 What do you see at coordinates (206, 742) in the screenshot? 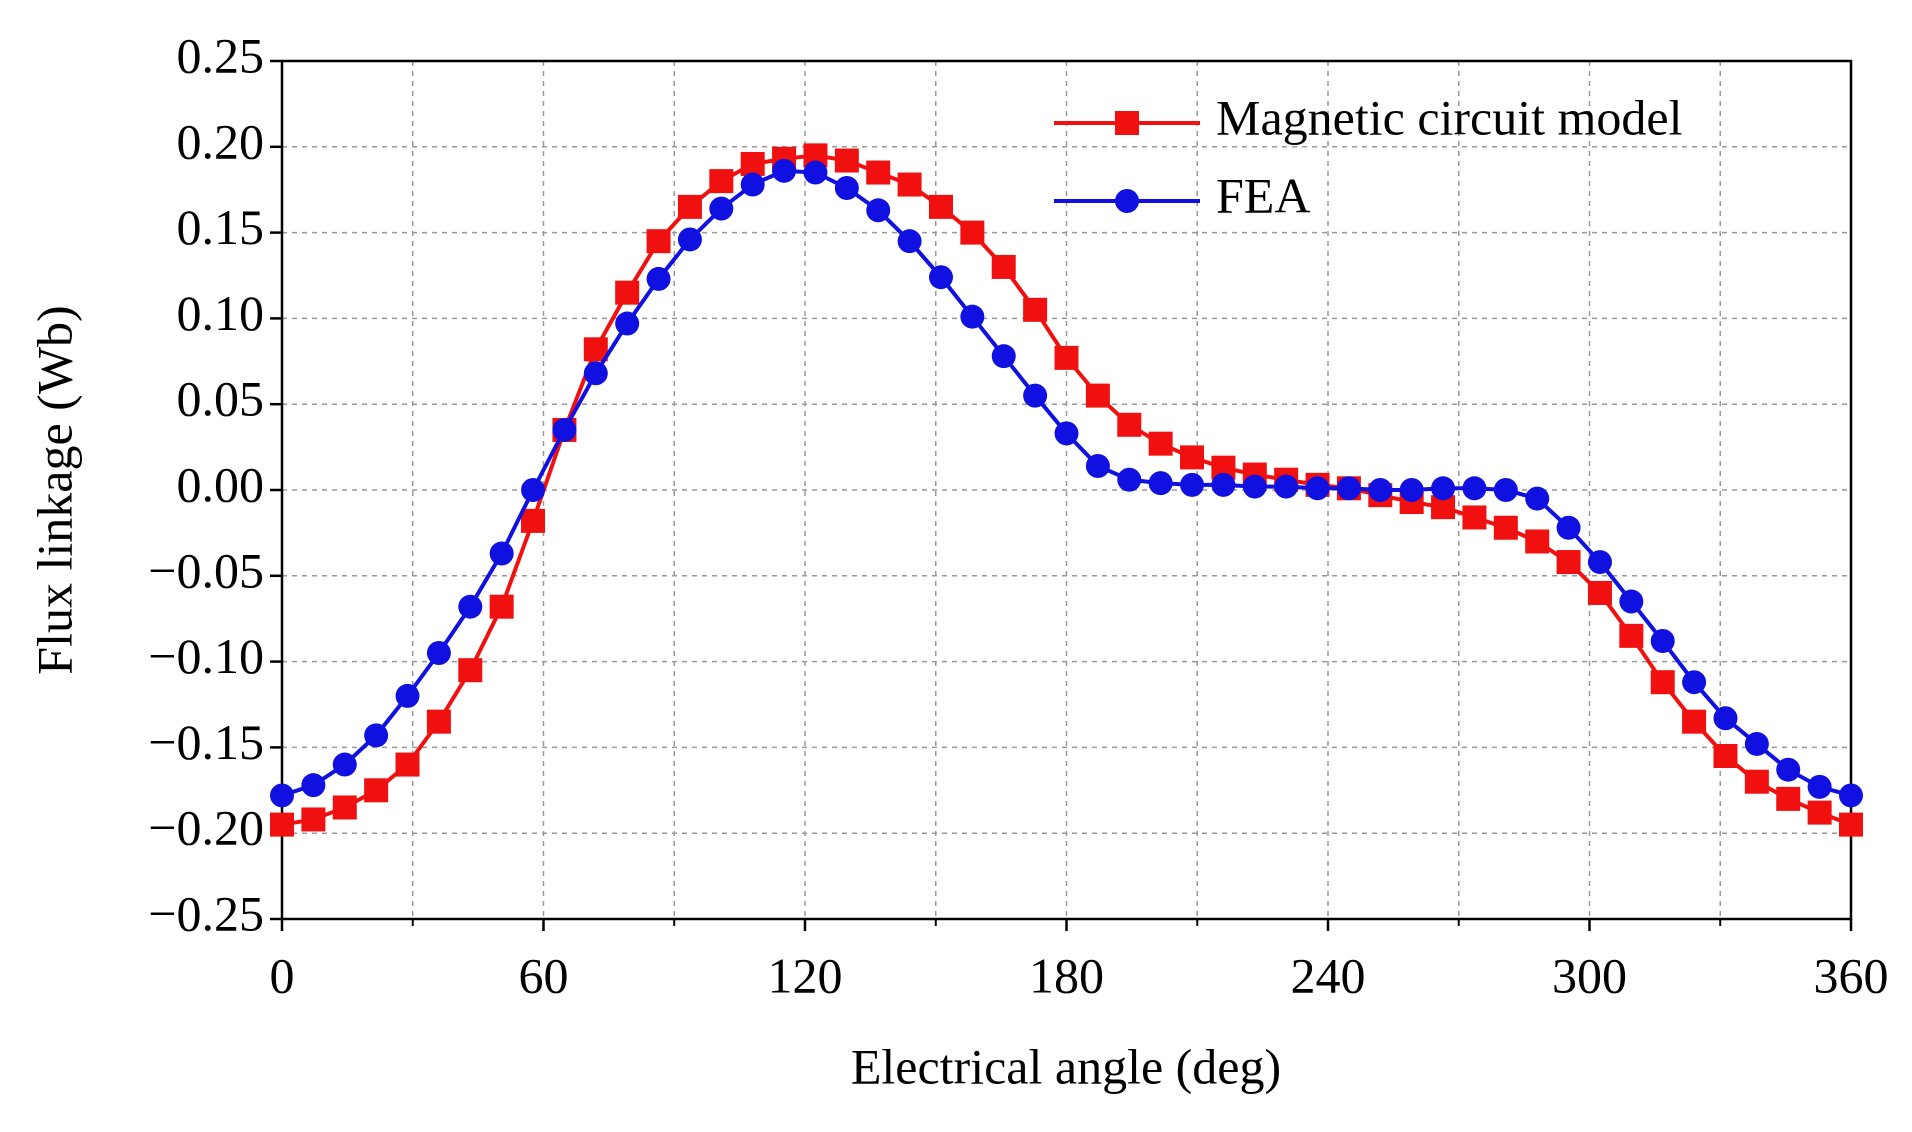
I see `y-tick-label: −0.15` at bounding box center [206, 742].